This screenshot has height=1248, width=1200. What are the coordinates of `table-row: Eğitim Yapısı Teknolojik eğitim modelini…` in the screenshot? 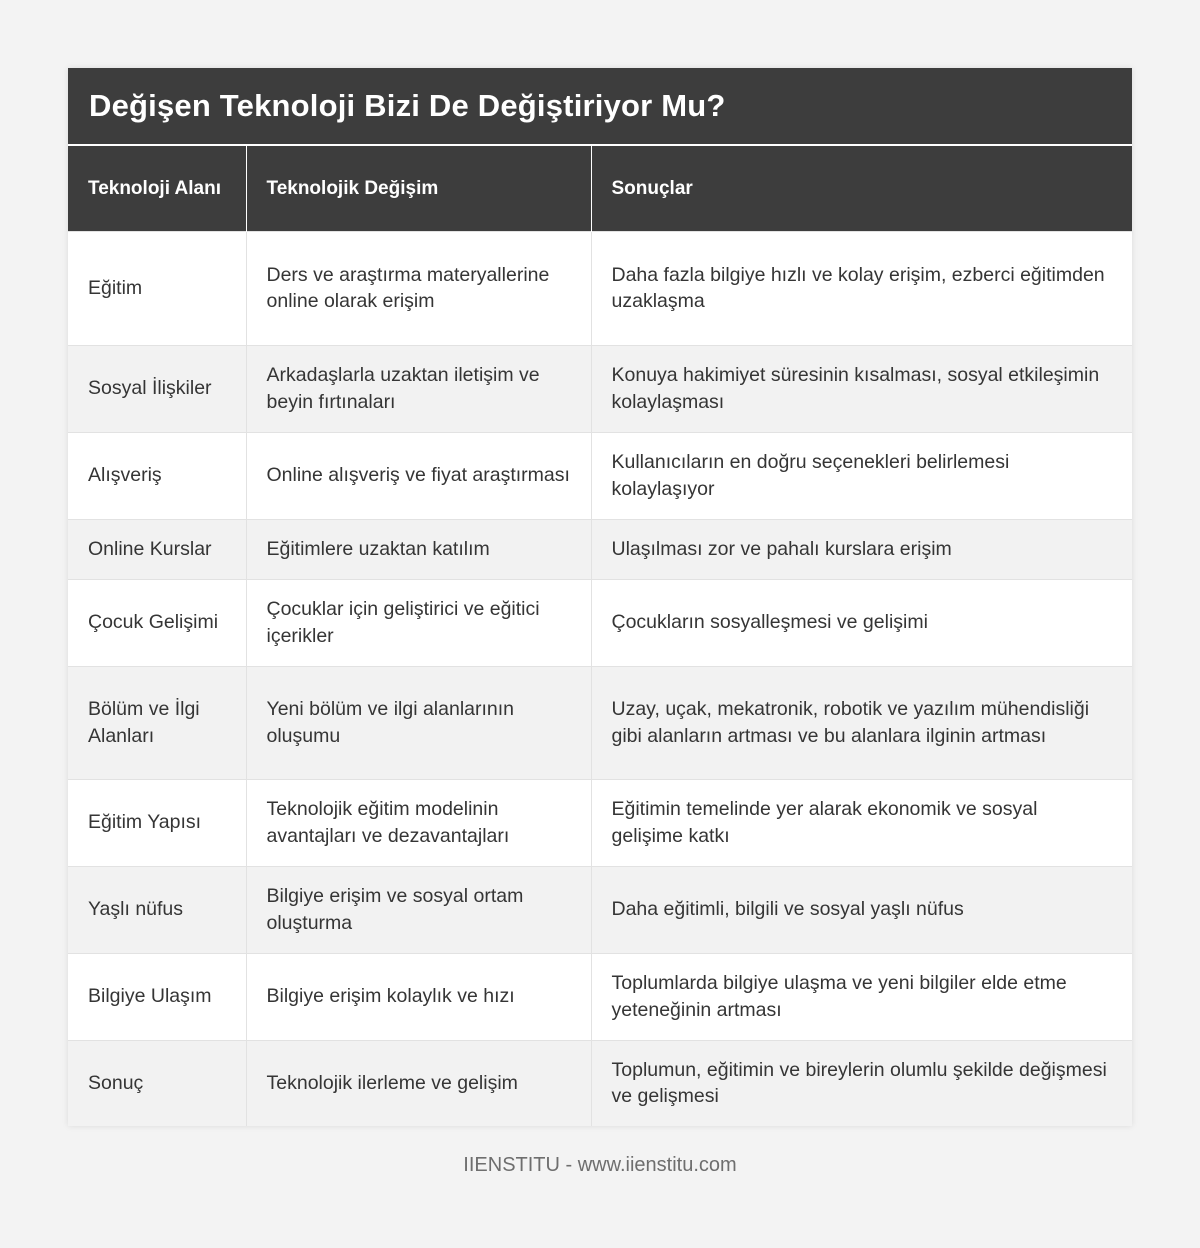 It's located at (600, 822).